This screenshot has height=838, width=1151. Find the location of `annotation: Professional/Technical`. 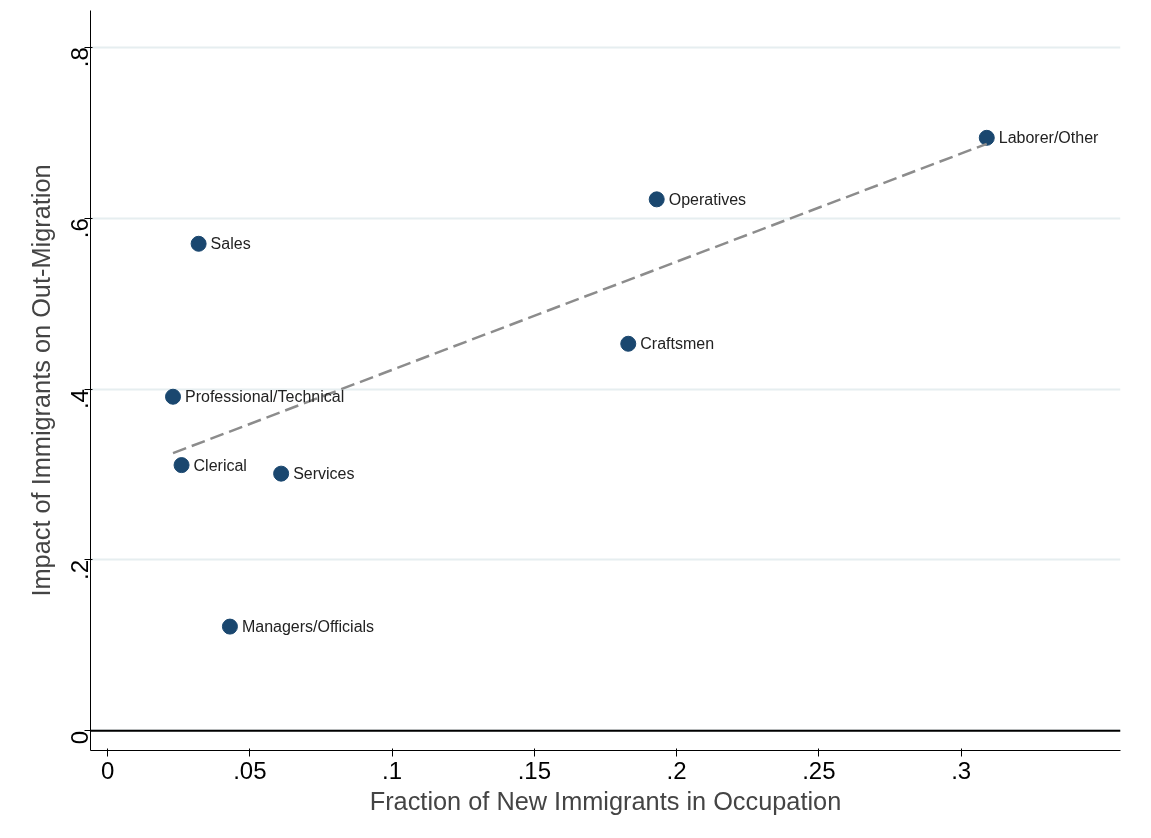

annotation: Professional/Technical is located at coordinates (265, 397).